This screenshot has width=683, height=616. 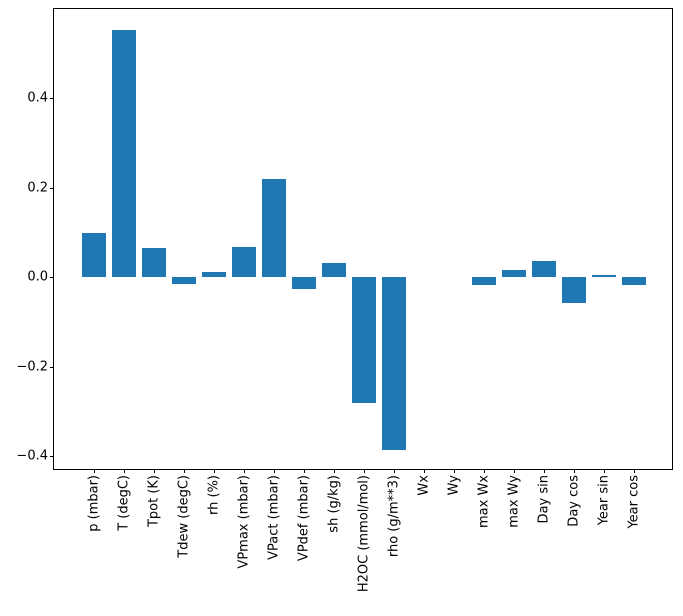 I want to click on bar-sh-g-kg, so click(x=334, y=270).